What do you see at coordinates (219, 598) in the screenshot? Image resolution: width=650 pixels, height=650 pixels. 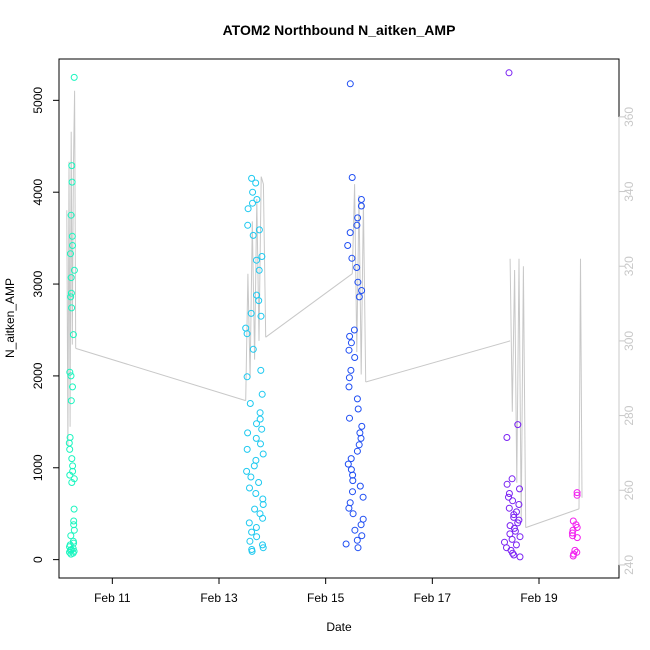 I see `x-tick-label-1: Feb 13` at bounding box center [219, 598].